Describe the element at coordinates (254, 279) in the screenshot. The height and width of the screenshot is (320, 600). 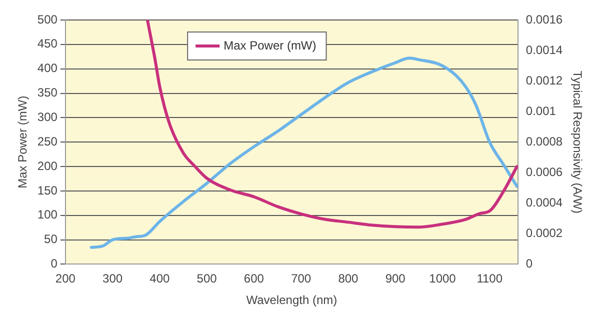
I see `x-tick-label: 600` at that location.